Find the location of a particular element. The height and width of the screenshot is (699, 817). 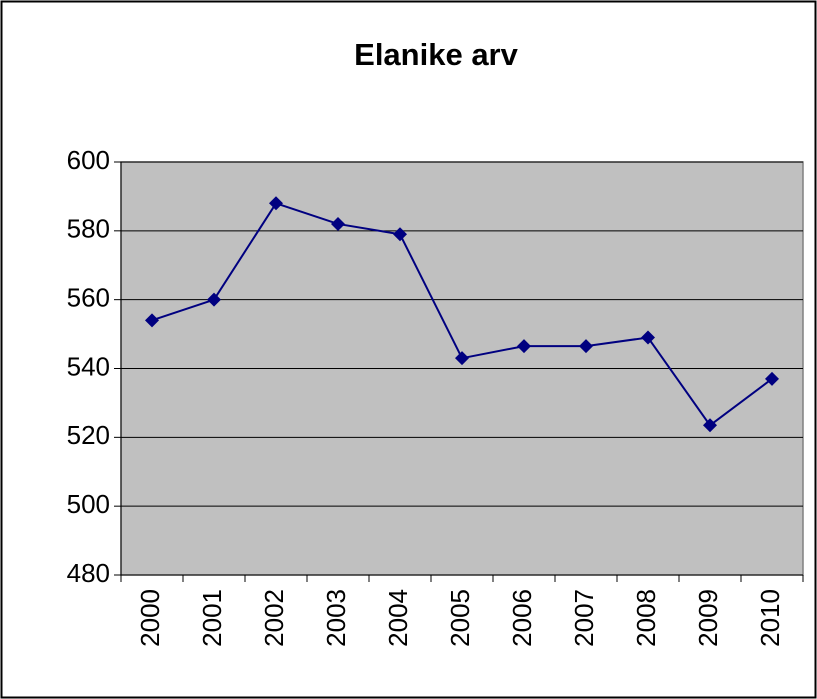

x-tick-label: 2000 is located at coordinates (150, 618).